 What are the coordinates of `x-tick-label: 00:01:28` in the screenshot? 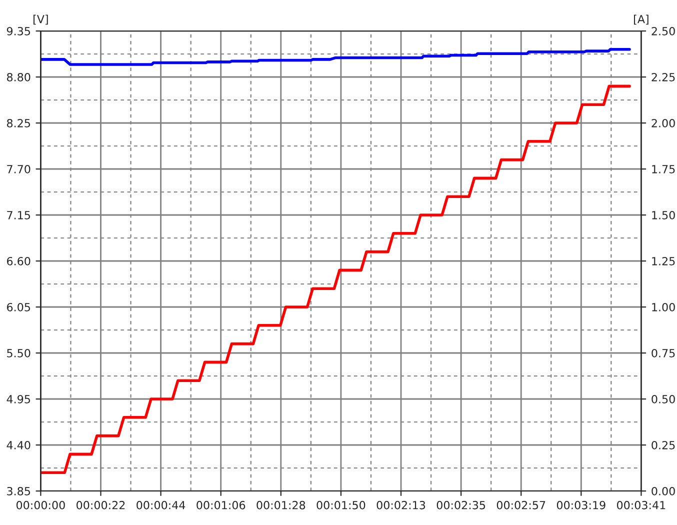 It's located at (281, 505).